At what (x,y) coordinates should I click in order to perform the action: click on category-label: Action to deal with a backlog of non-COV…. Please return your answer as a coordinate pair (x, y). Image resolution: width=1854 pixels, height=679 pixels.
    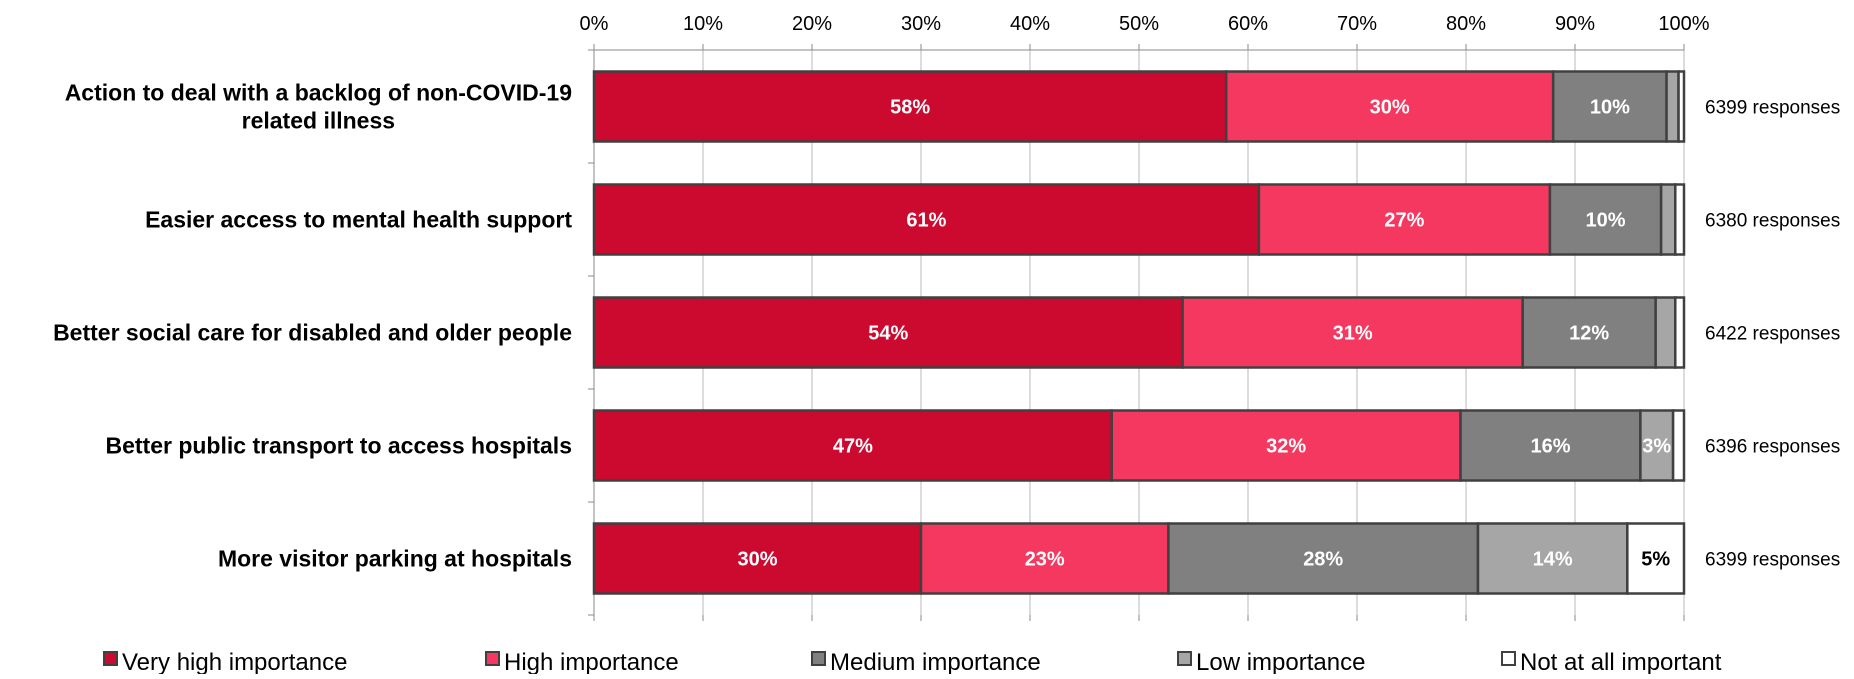
    Looking at the image, I should click on (318, 93).